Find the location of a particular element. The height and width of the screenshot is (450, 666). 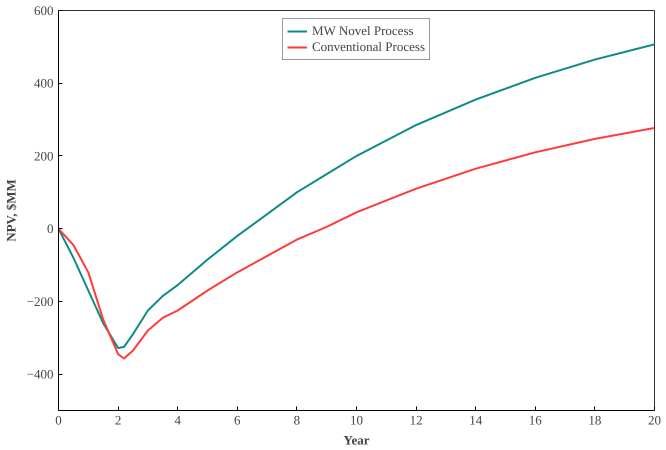

x-tick-label: 8 is located at coordinates (297, 420).